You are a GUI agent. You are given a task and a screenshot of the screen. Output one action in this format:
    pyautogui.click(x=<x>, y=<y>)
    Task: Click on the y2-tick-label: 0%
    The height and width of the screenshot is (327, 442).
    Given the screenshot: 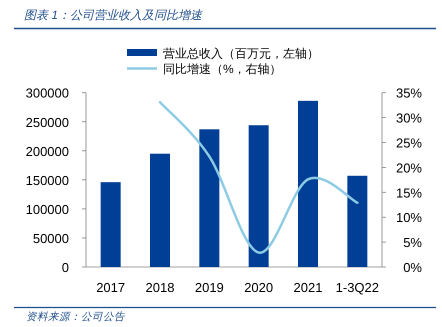 What is the action you would take?
    pyautogui.click(x=412, y=267)
    